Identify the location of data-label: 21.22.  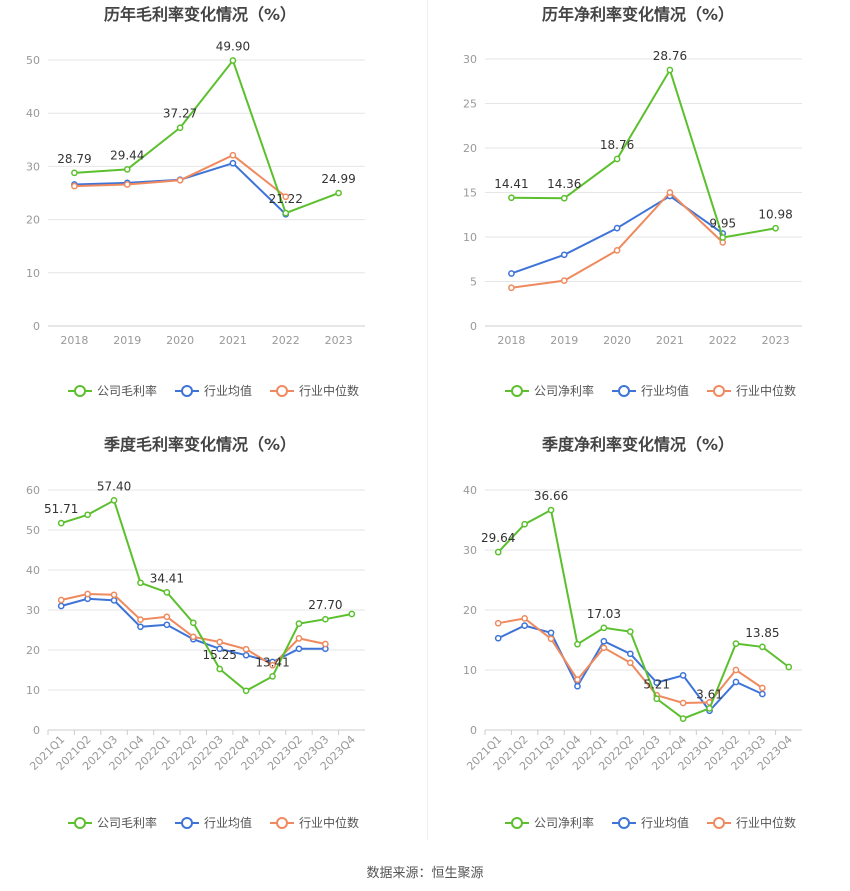
(286, 199).